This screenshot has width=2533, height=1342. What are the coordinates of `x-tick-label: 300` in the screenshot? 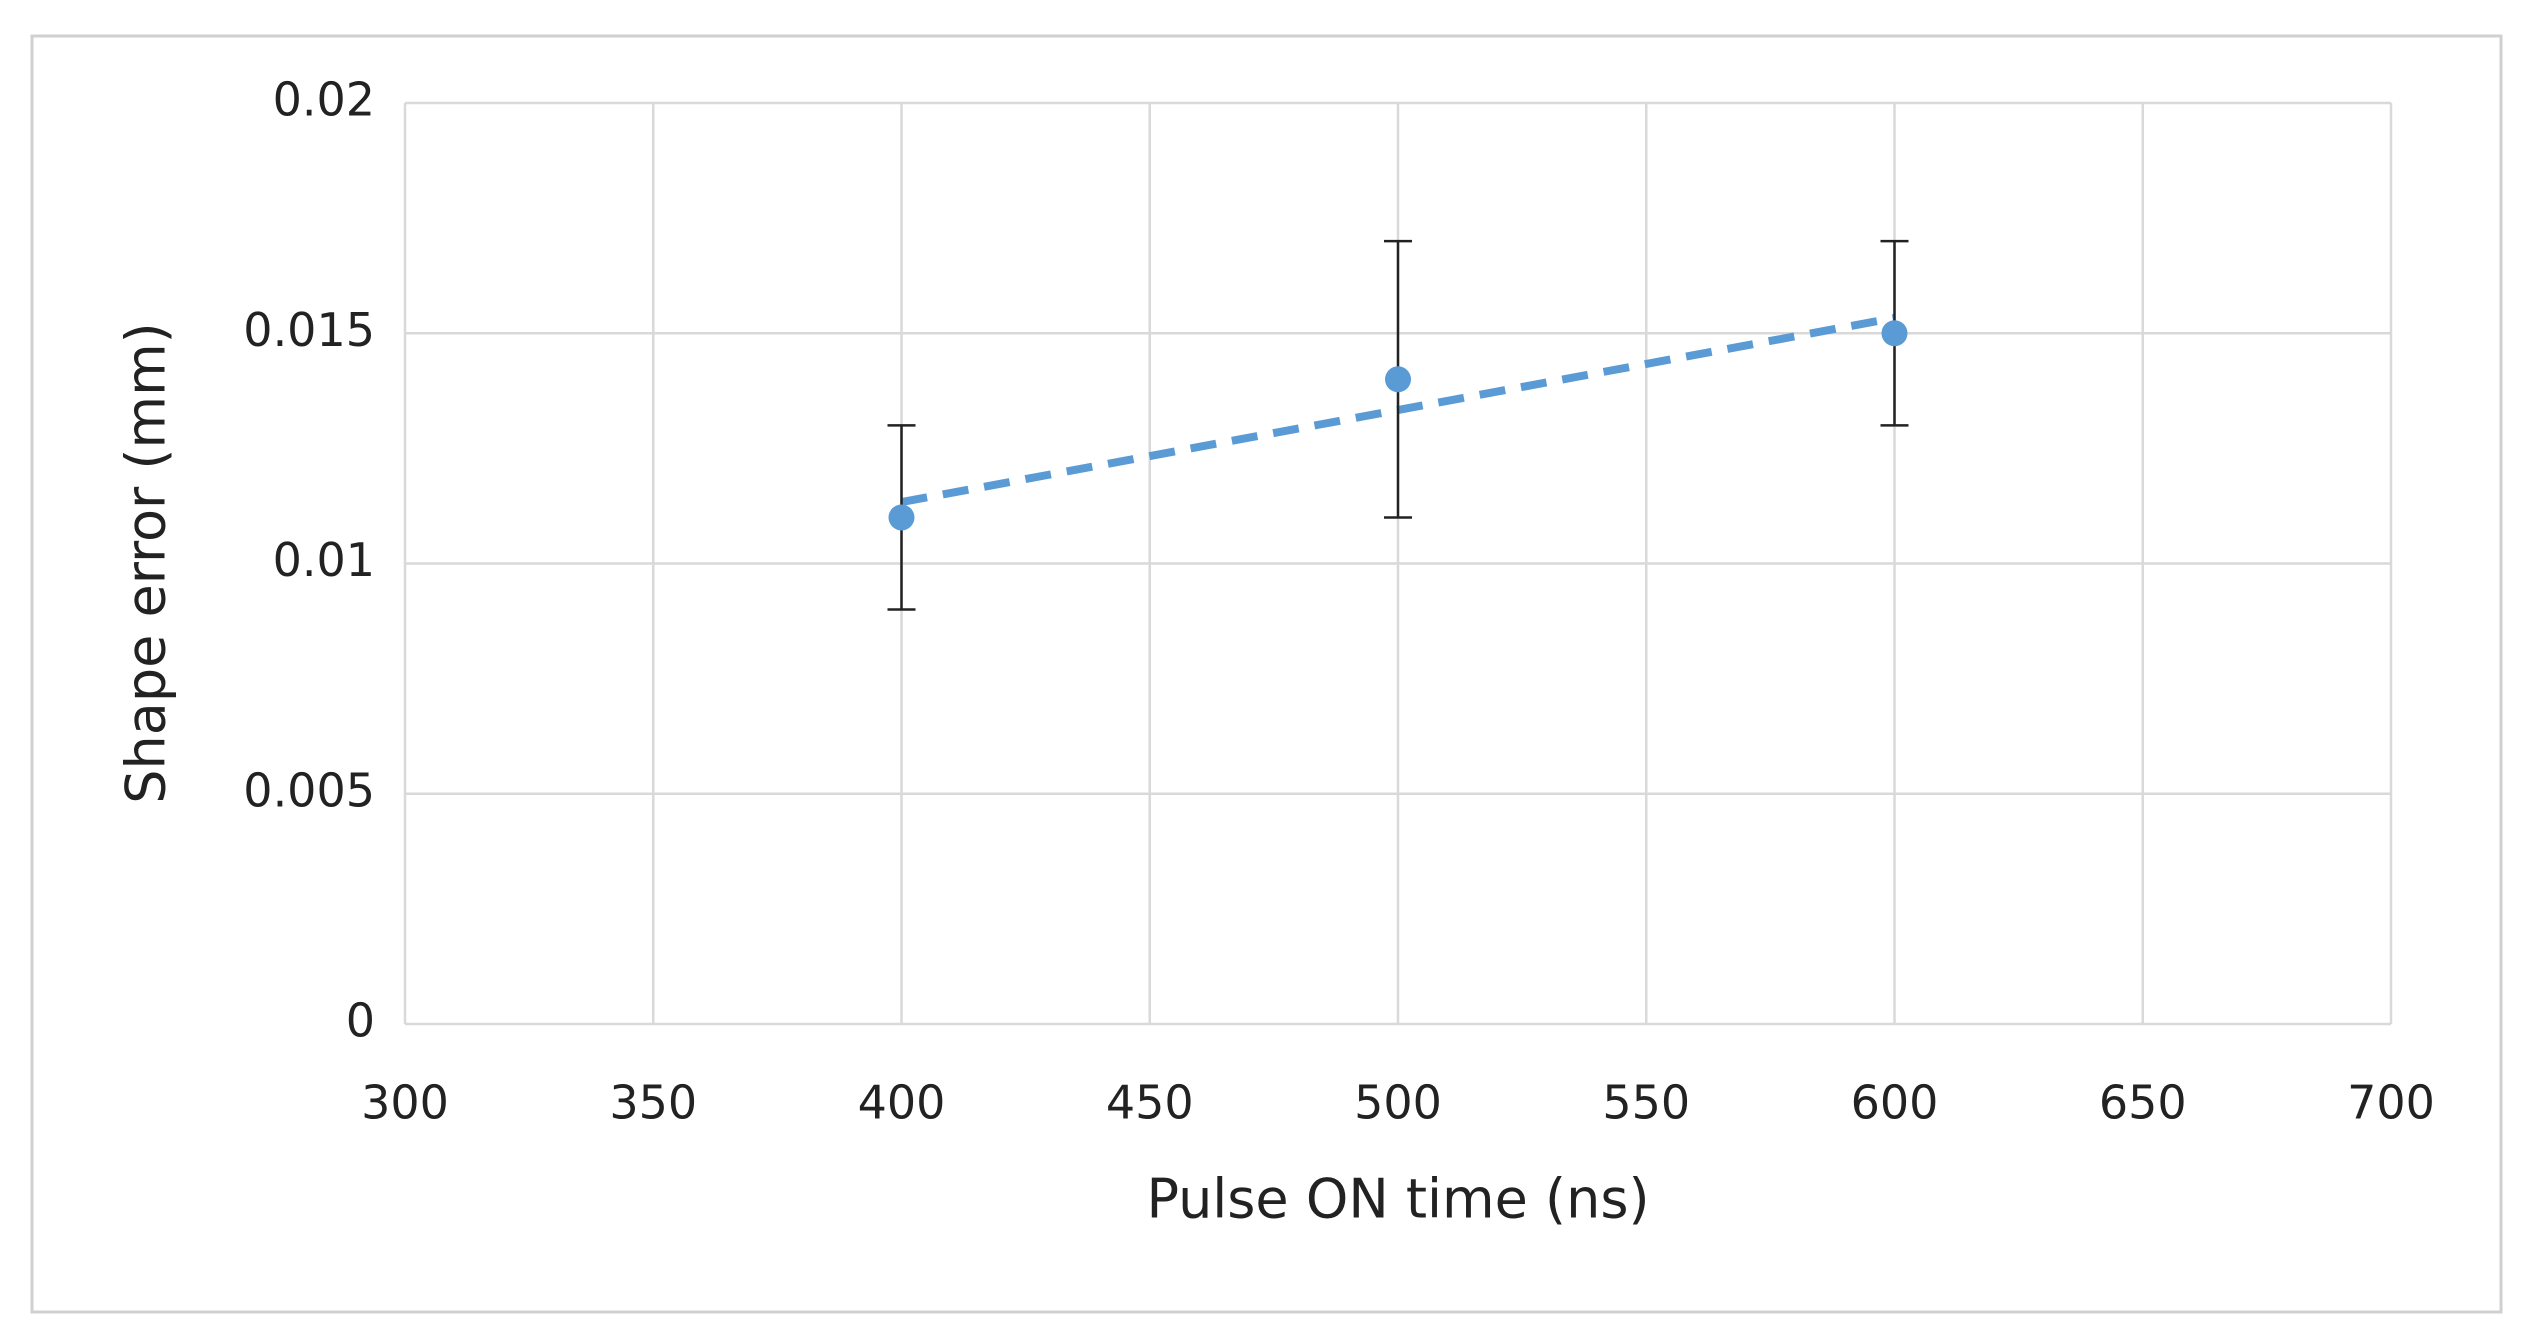 It's located at (405, 1103).